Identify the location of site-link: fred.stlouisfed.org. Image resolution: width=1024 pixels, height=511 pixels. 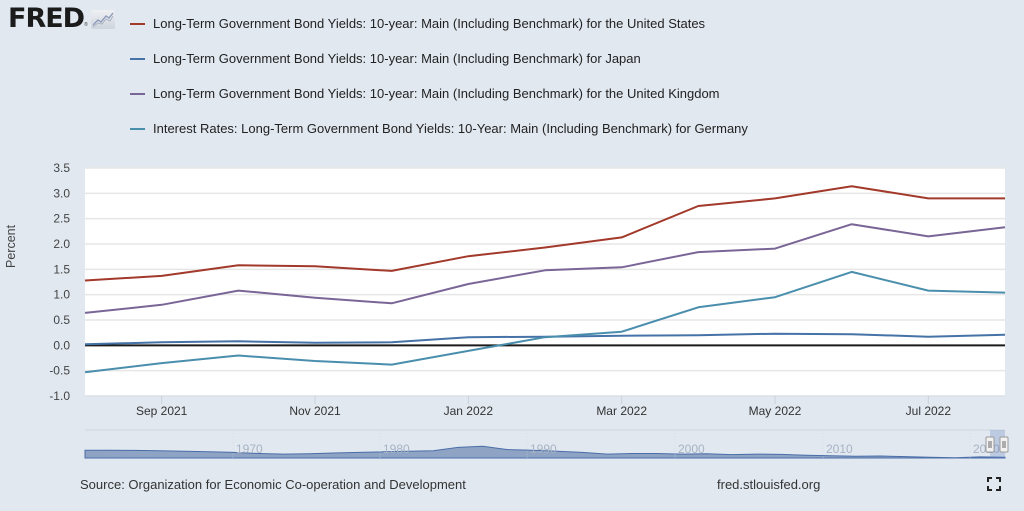
(769, 484).